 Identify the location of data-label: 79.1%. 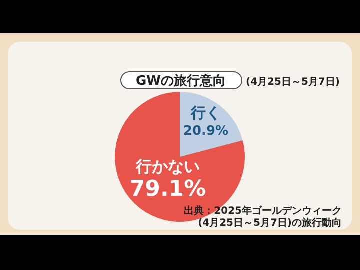
(168, 189).